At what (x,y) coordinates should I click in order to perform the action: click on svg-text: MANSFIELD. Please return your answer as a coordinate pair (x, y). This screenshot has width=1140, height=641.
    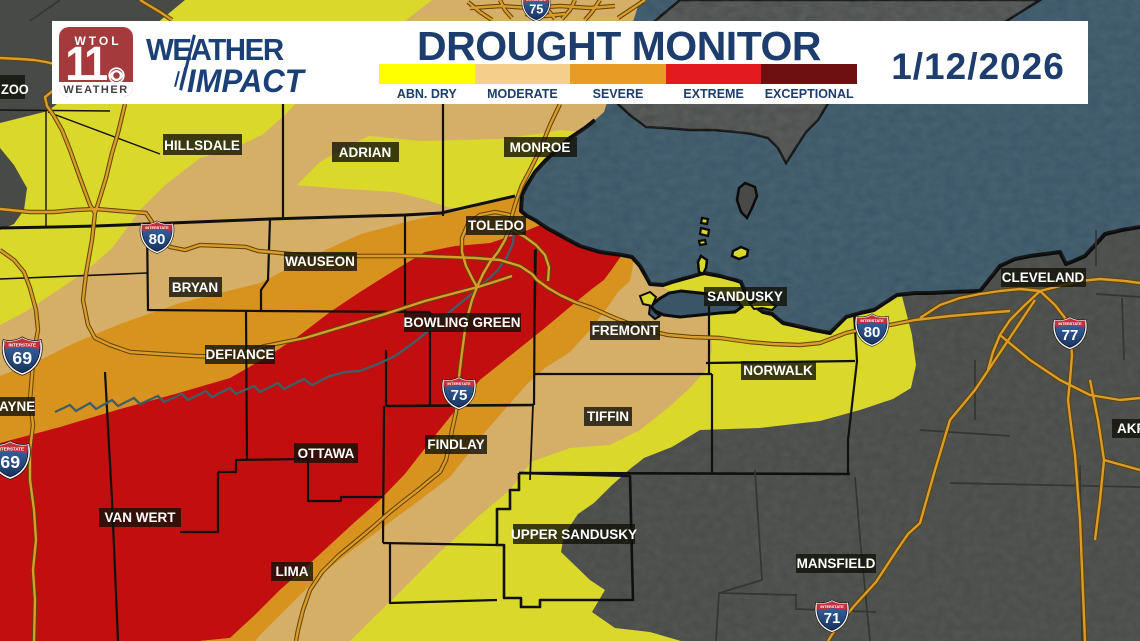
    Looking at the image, I should click on (836, 563).